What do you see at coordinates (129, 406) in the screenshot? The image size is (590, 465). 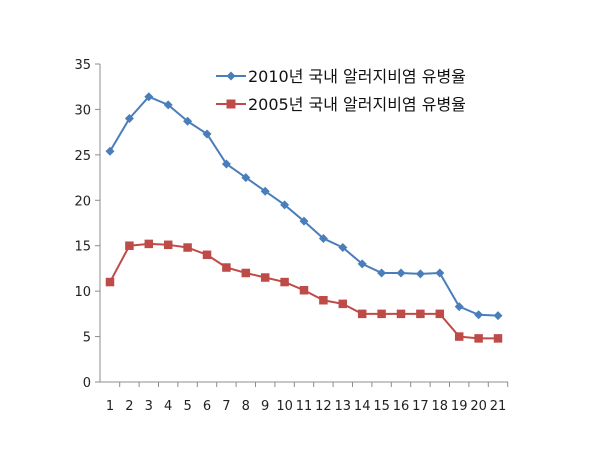 I see `x-tick-label: 2` at bounding box center [129, 406].